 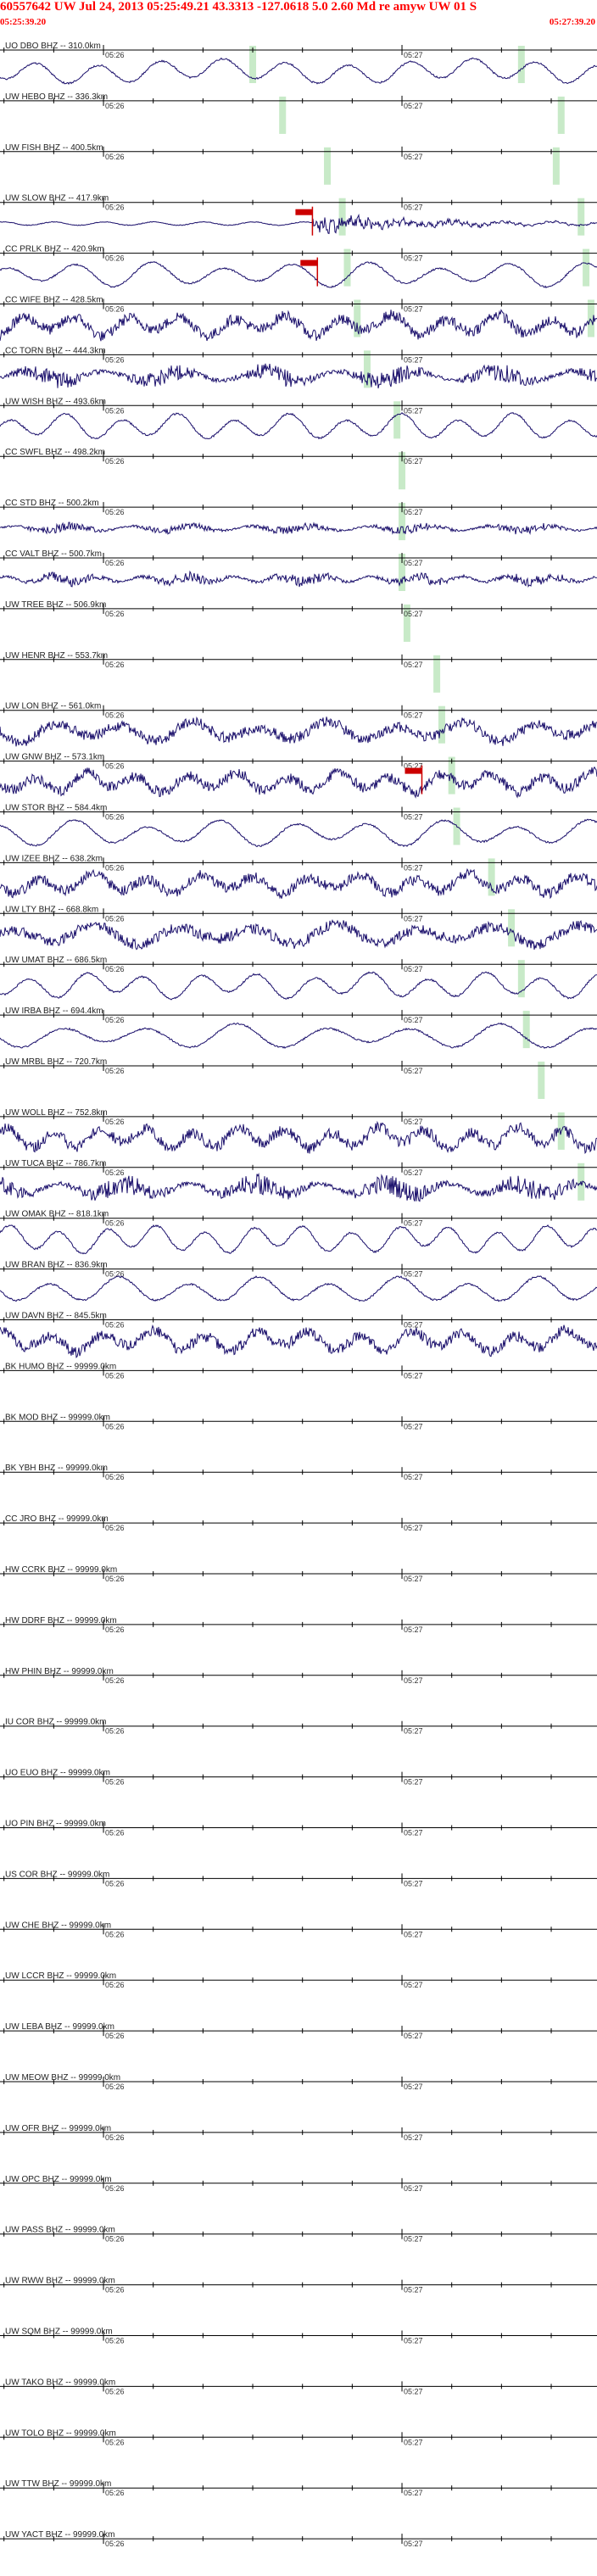 I want to click on station-label: UW HENR BHZ -- 553.7km, so click(x=57, y=656).